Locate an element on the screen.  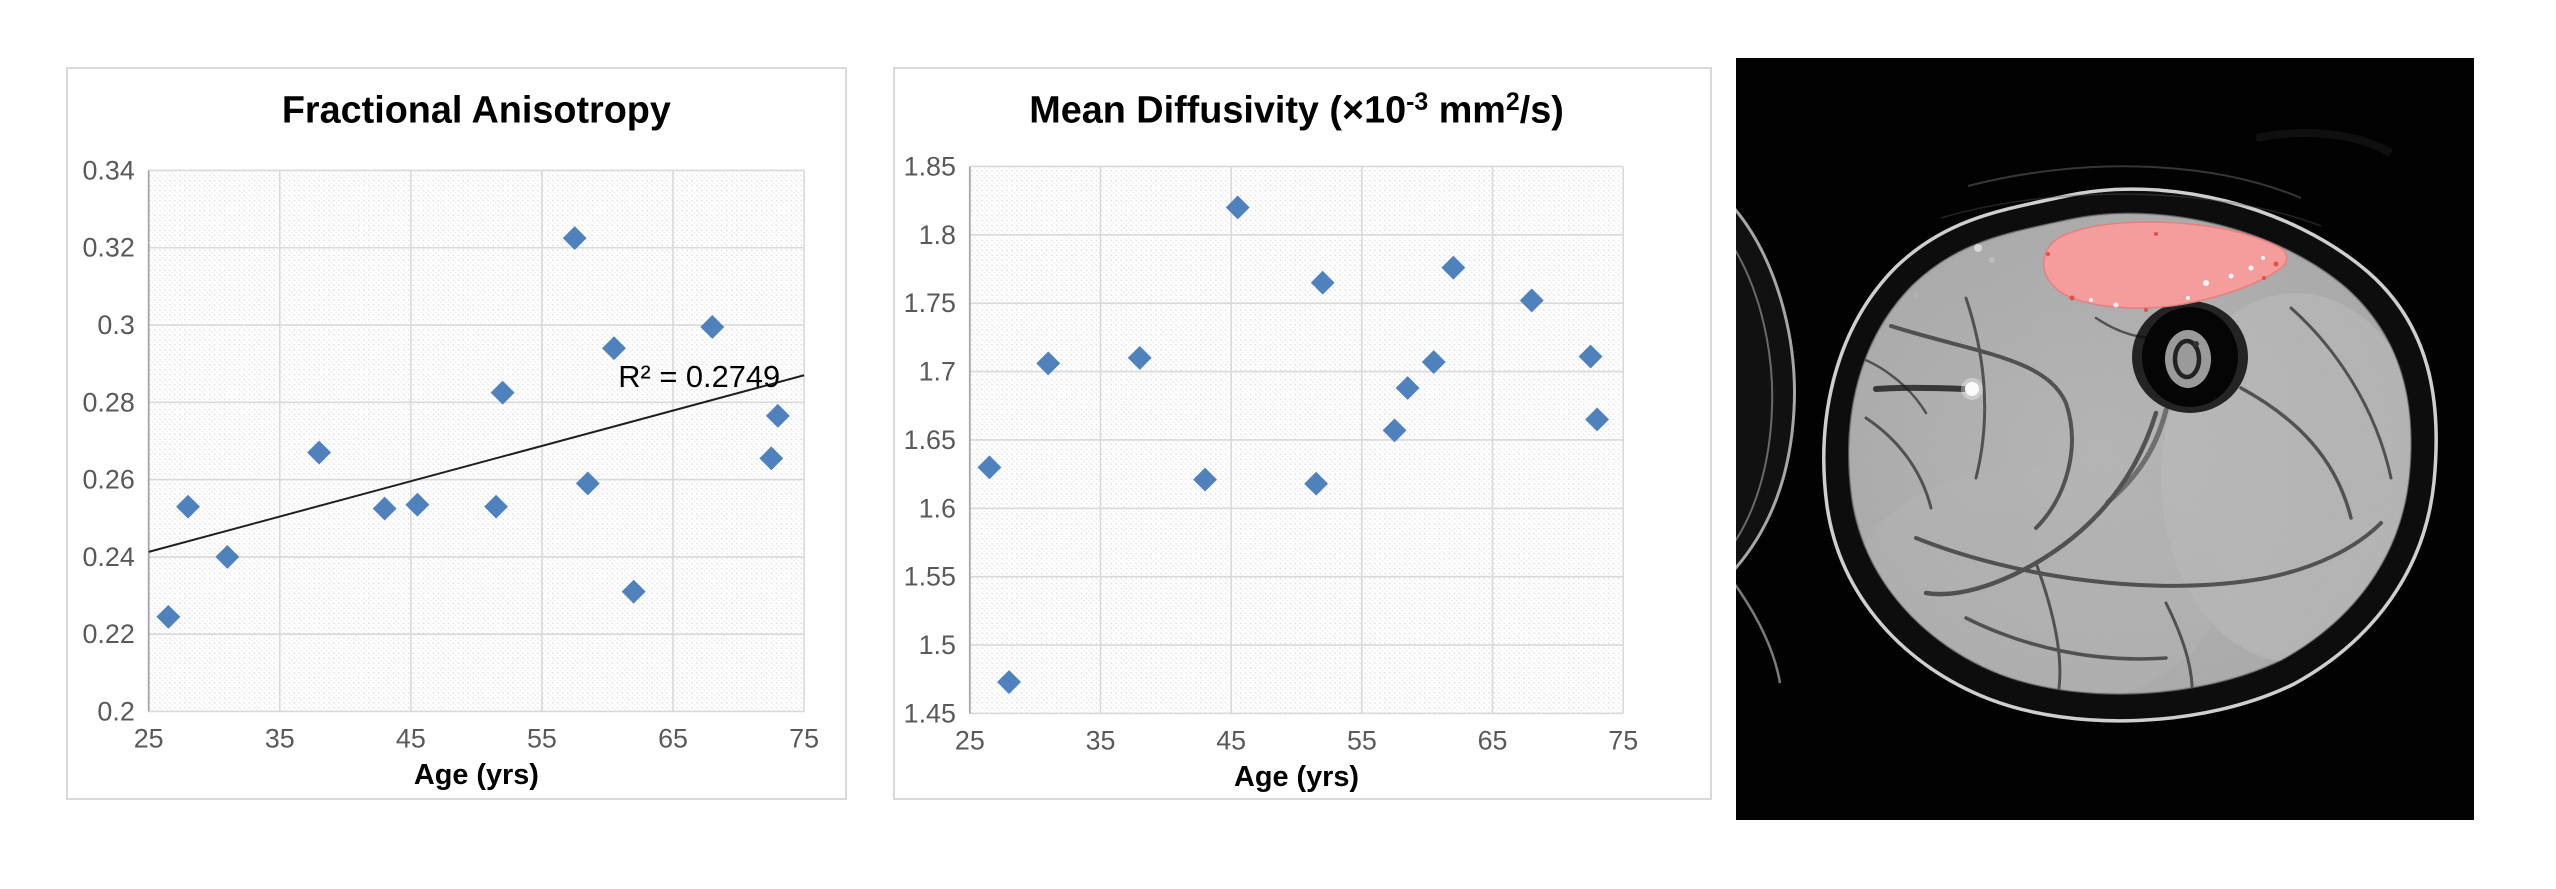
y-axis-tick-label: 1.75 is located at coordinates (930, 303).